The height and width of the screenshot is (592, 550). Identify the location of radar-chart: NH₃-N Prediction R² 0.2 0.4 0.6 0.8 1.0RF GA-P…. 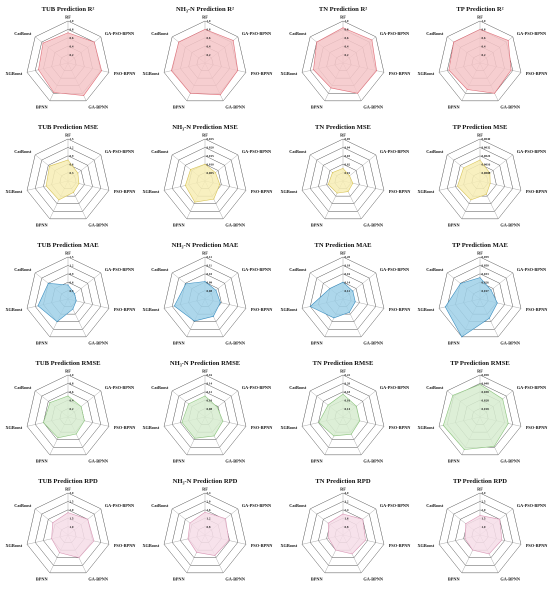
(207, 57).